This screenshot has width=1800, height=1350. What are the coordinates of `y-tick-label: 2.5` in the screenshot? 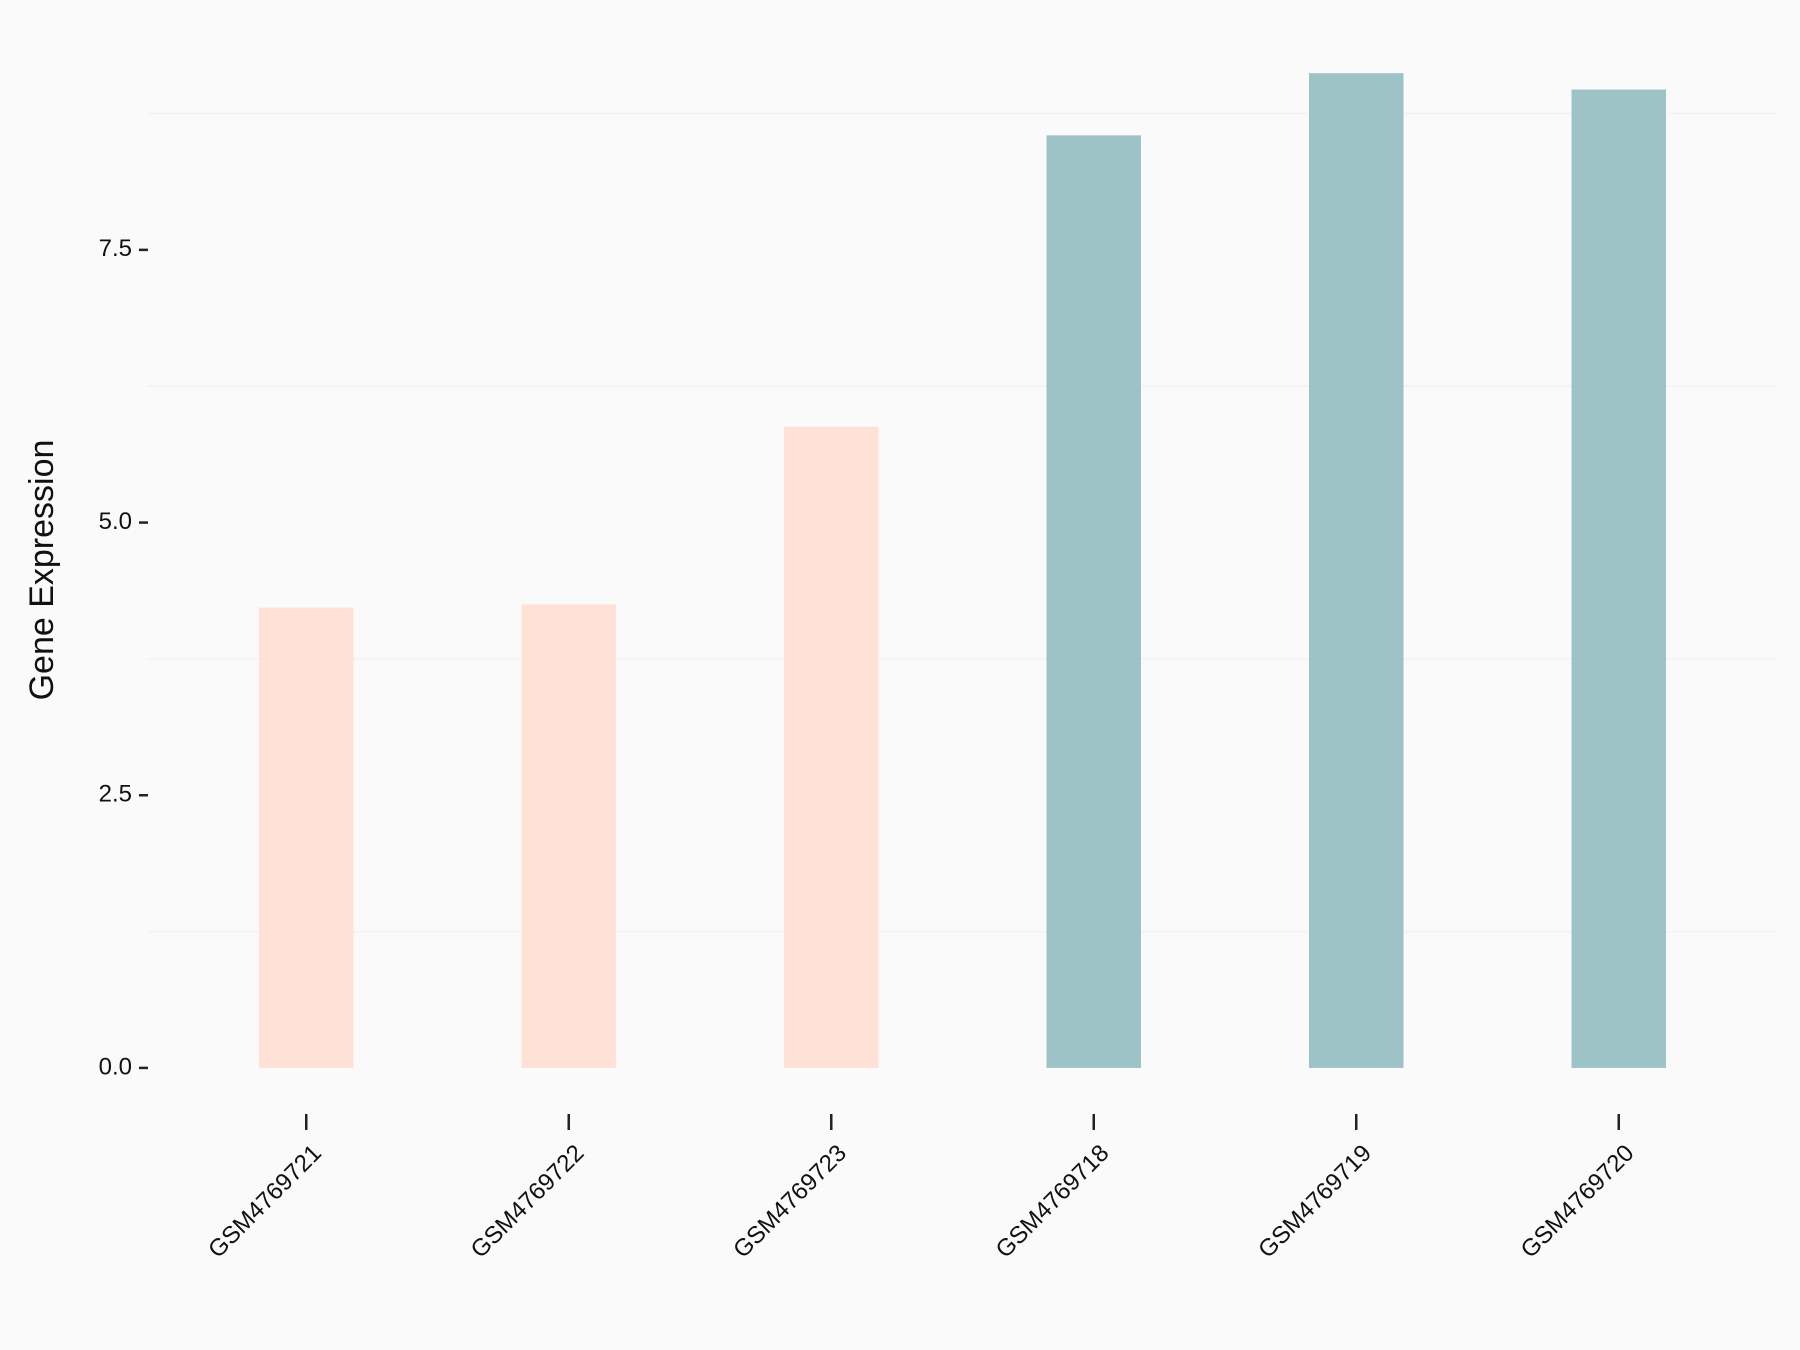 It's located at (115, 794).